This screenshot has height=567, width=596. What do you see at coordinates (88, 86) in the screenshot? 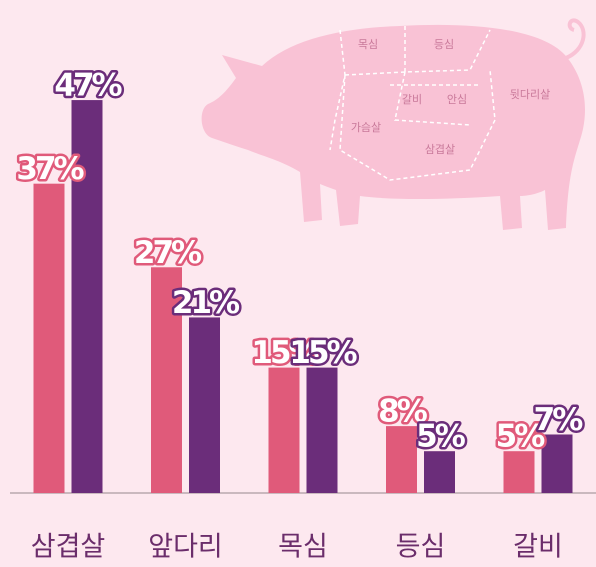
I see `value-label: 47%` at bounding box center [88, 86].